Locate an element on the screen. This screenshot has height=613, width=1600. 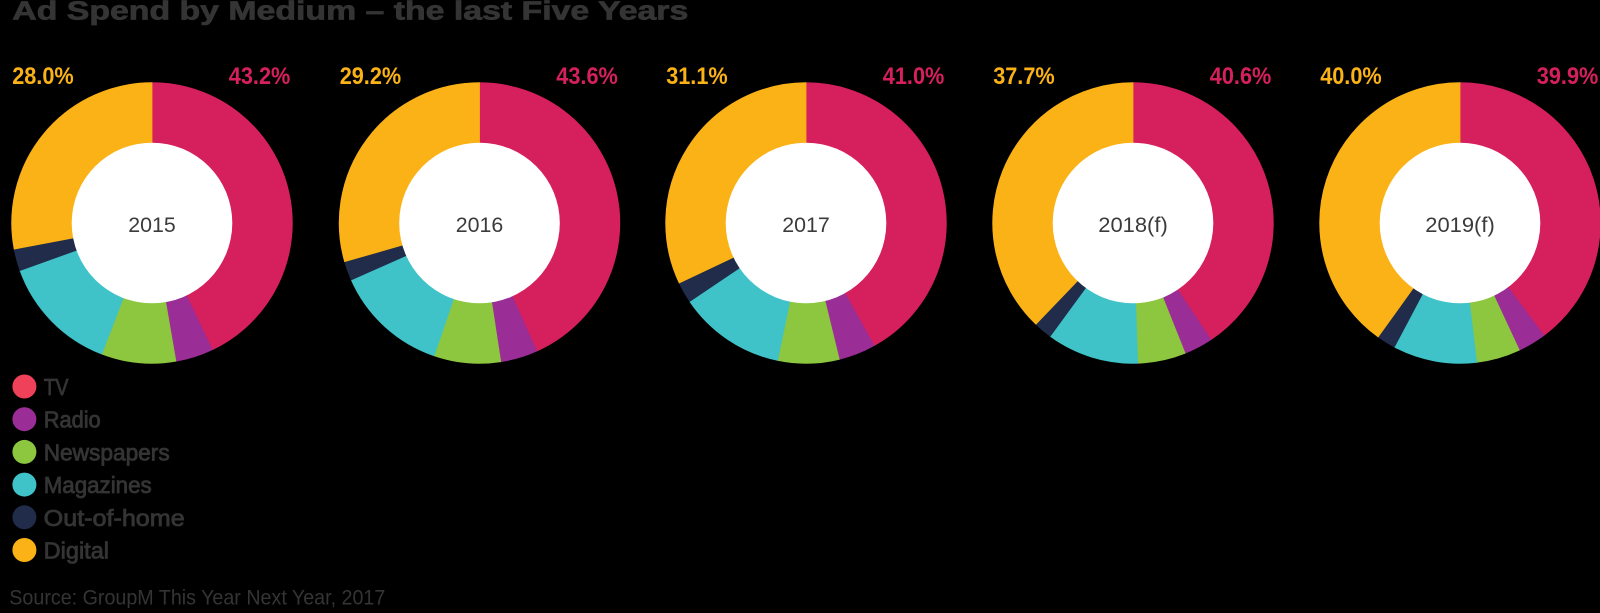
svg-text: 43.6% is located at coordinates (587, 77).